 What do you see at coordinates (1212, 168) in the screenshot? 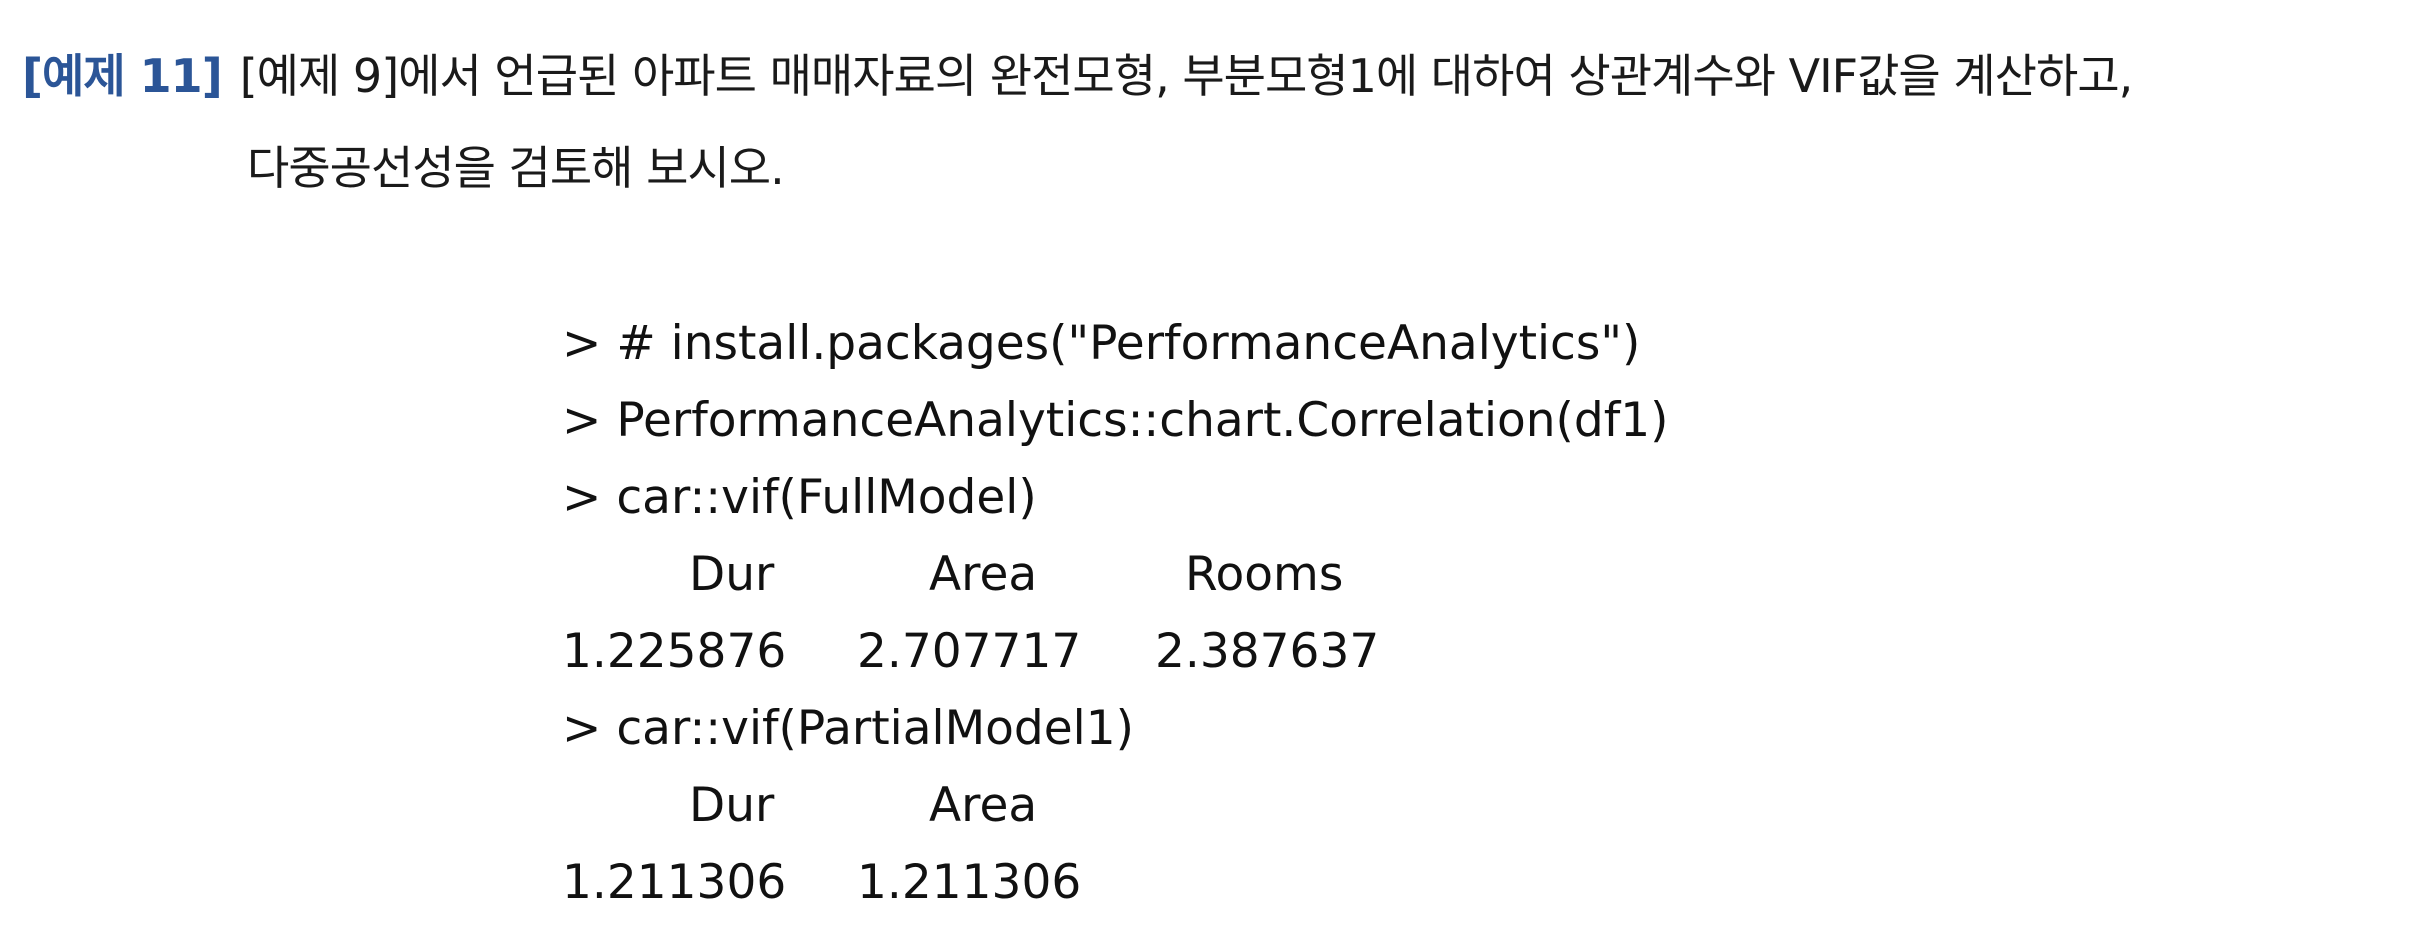
I see `problem-line-2: 다중공선성을 검토해 보시오.` at bounding box center [1212, 168].